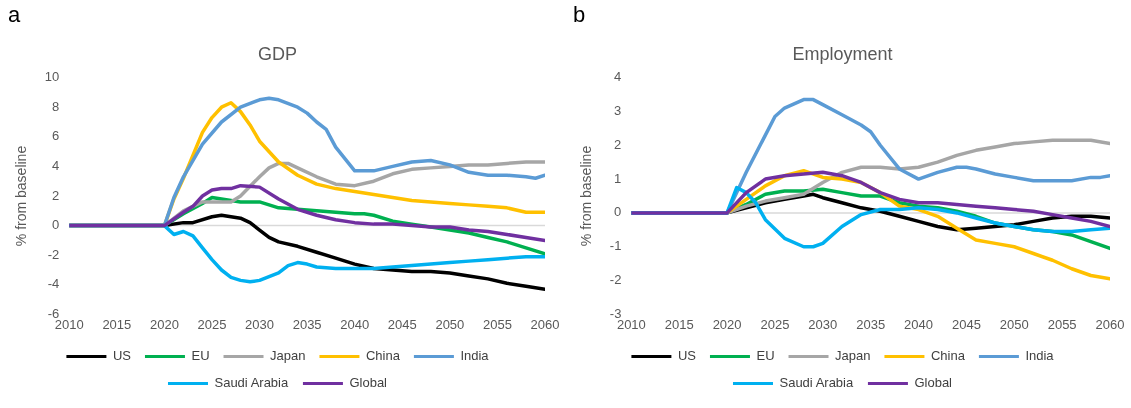 This screenshot has width=1131, height=408. Describe the element at coordinates (615, 246) in the screenshot. I see `y-tick-label: -1` at that location.